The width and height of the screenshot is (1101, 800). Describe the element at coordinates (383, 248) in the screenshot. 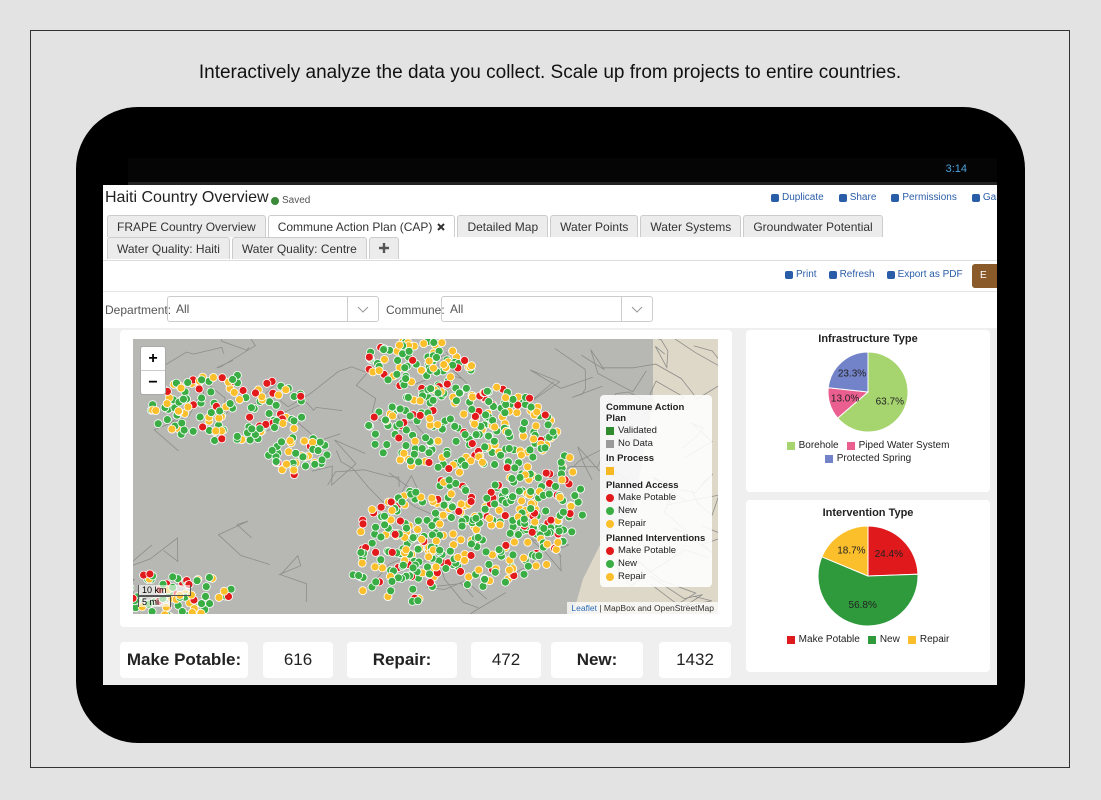

I see `add-tab` at that location.